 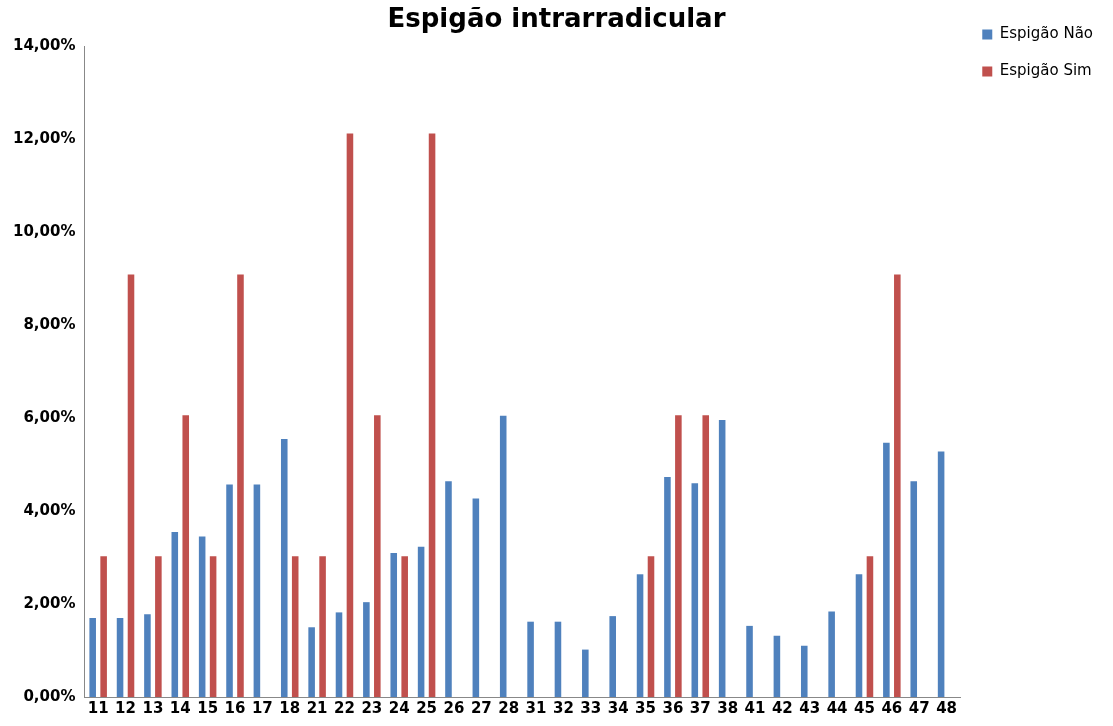 I want to click on x-tick-label: 23, so click(x=372, y=707).